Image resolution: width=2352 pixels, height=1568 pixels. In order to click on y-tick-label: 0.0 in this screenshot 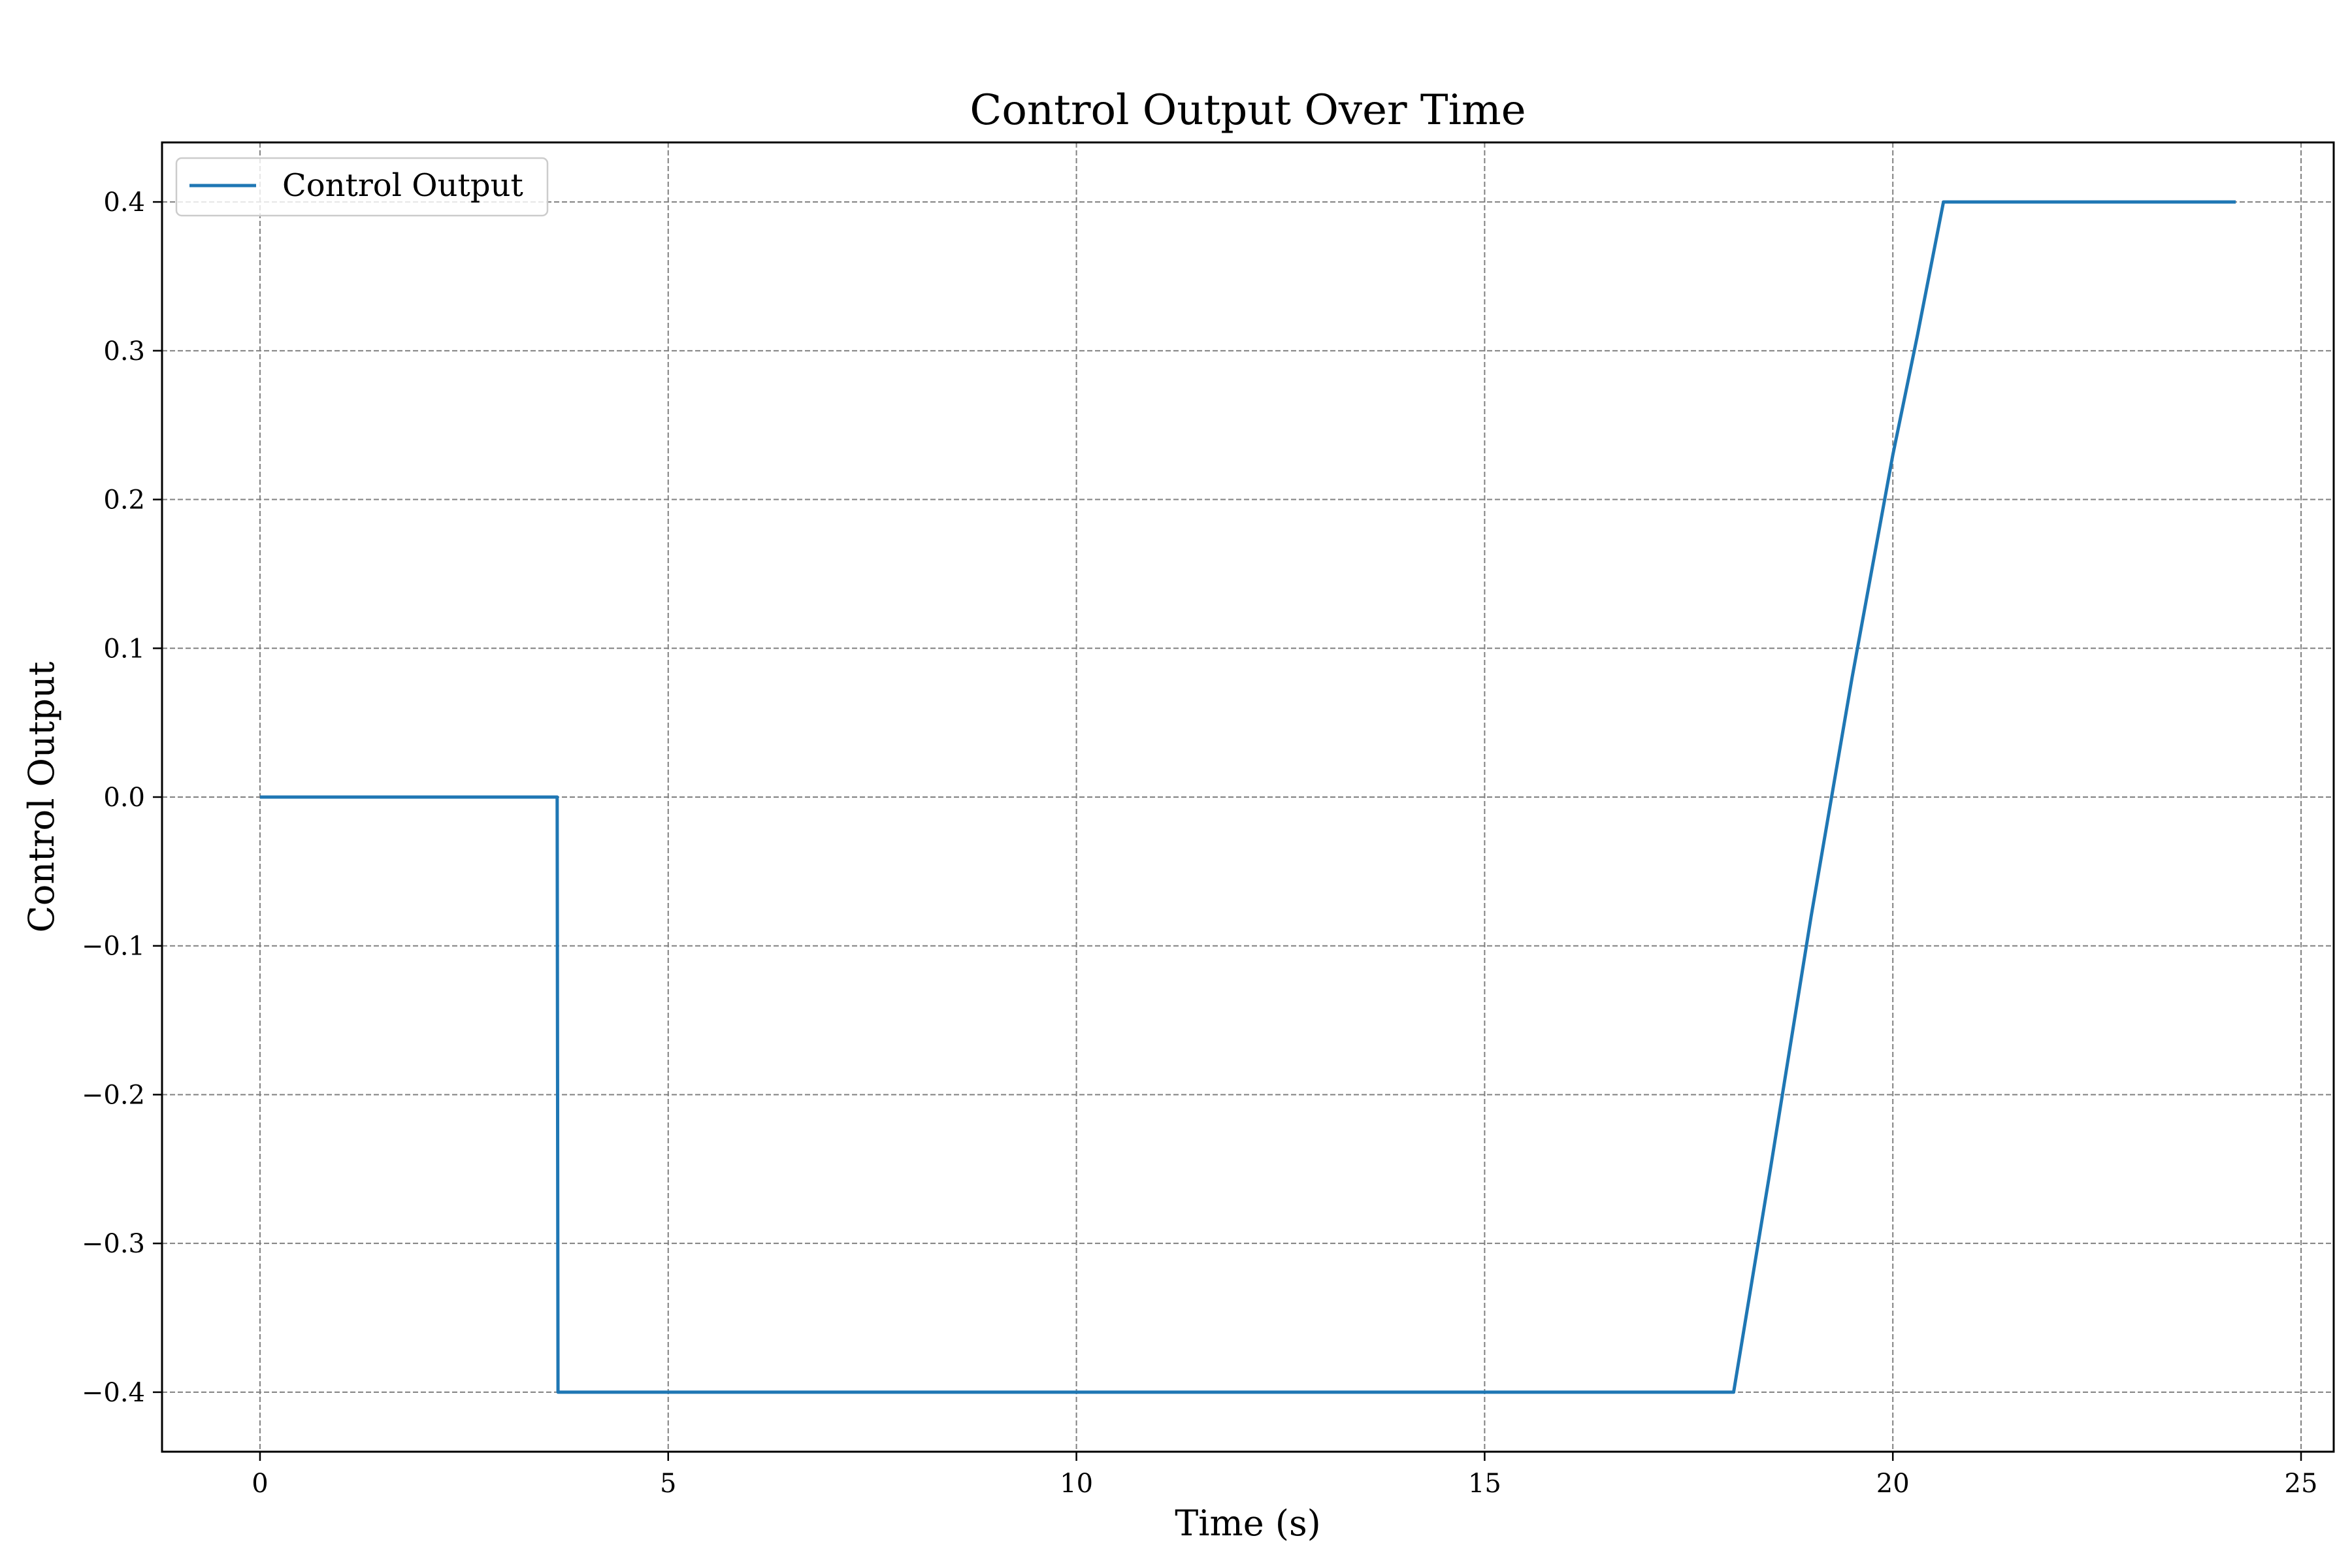, I will do `click(124, 798)`.